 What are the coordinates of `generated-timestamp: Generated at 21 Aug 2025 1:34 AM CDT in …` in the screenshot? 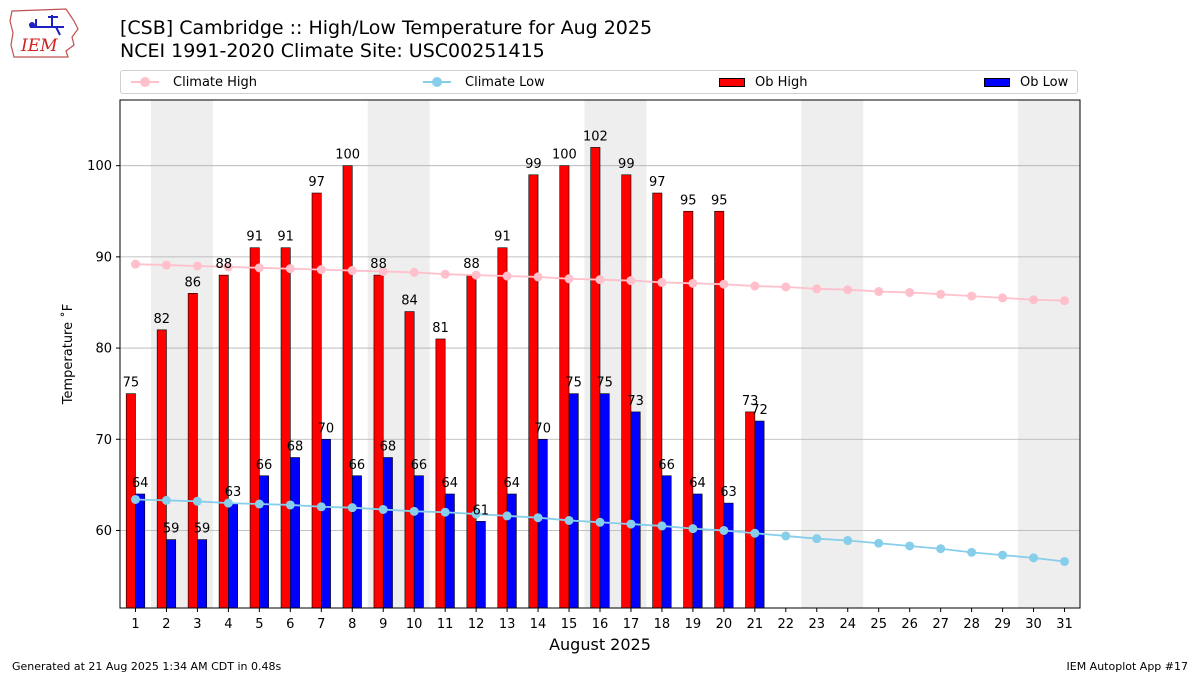 It's located at (147, 666).